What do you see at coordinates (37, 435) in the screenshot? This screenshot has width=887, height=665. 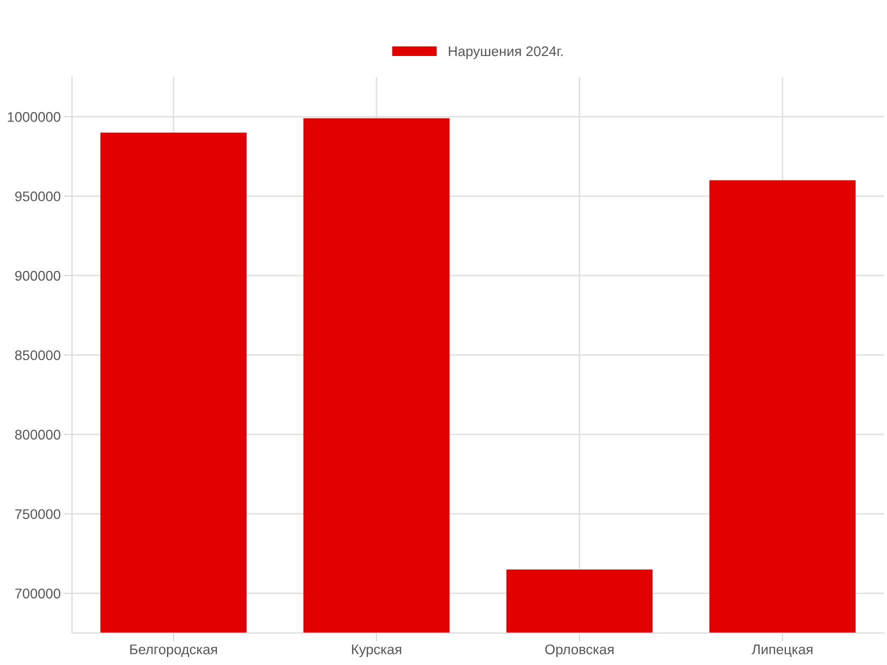 I see `y-tick-label: 800000` at bounding box center [37, 435].